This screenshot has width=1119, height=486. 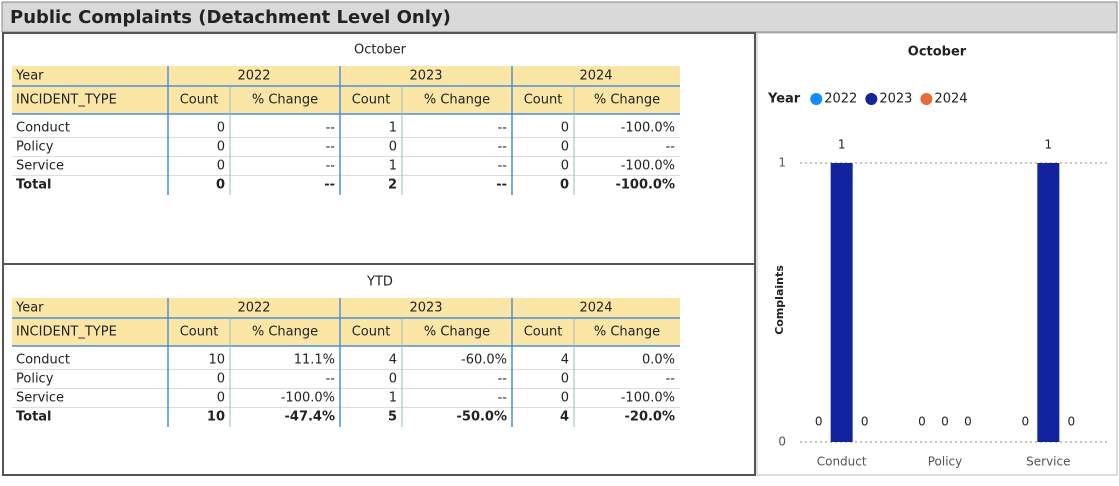 What do you see at coordinates (484, 360) in the screenshot?
I see `cell: -60.0%` at bounding box center [484, 360].